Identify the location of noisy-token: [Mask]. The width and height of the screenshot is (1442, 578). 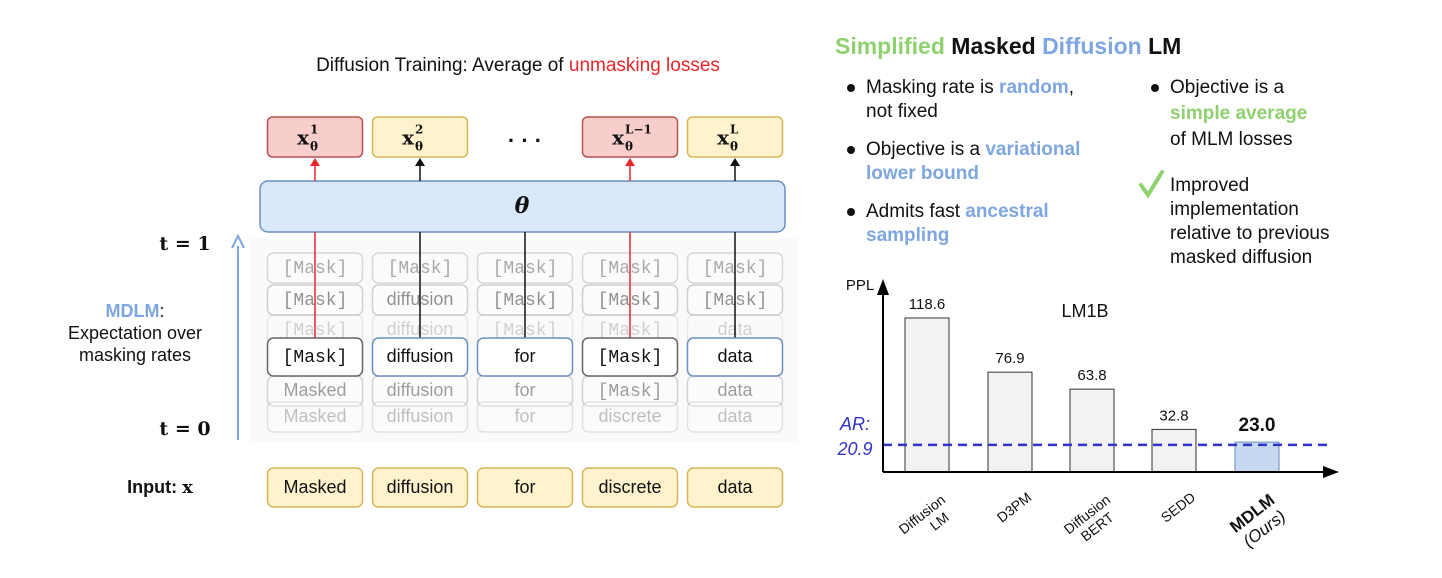
(630, 391).